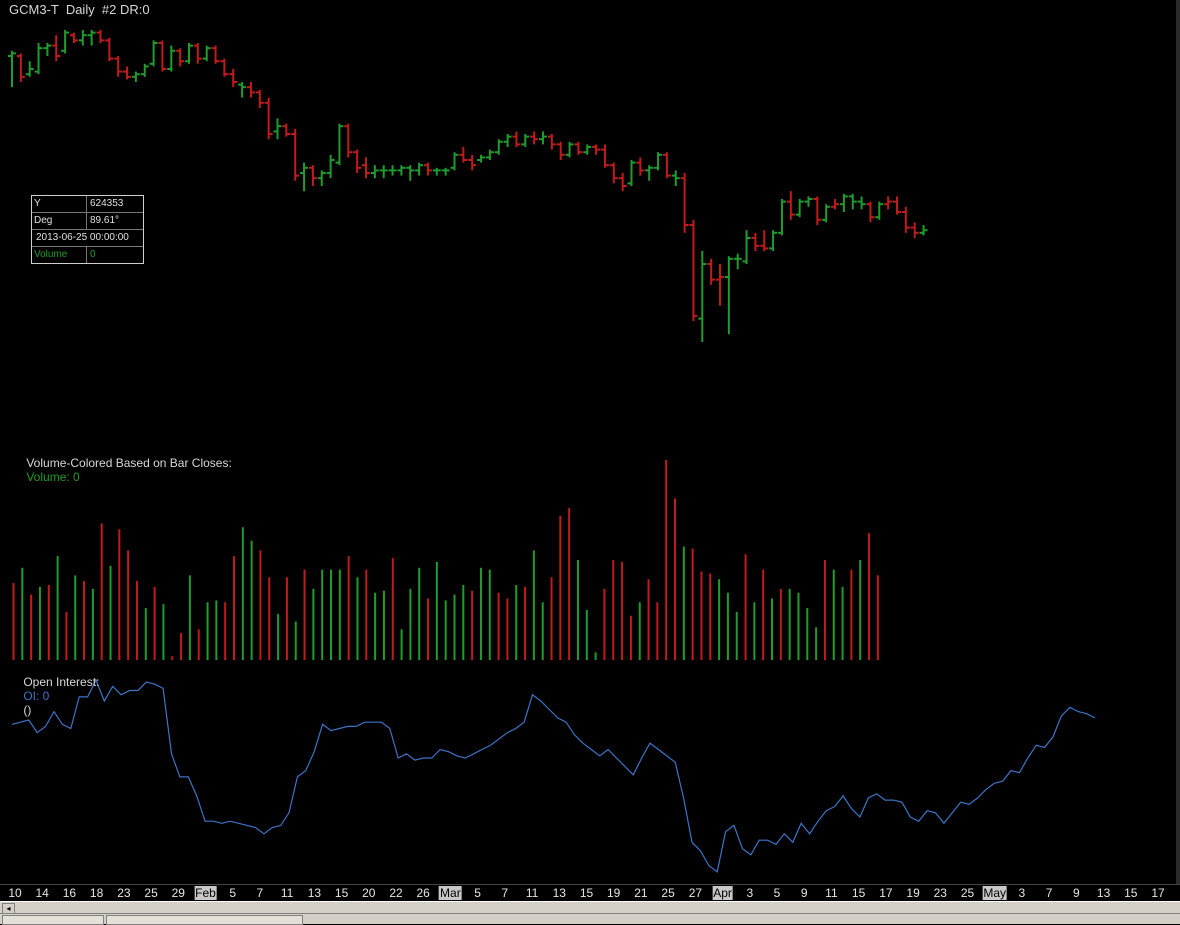 This screenshot has height=925, width=1180. What do you see at coordinates (36, 696) in the screenshot?
I see `oi-panel-value: OI: 0` at bounding box center [36, 696].